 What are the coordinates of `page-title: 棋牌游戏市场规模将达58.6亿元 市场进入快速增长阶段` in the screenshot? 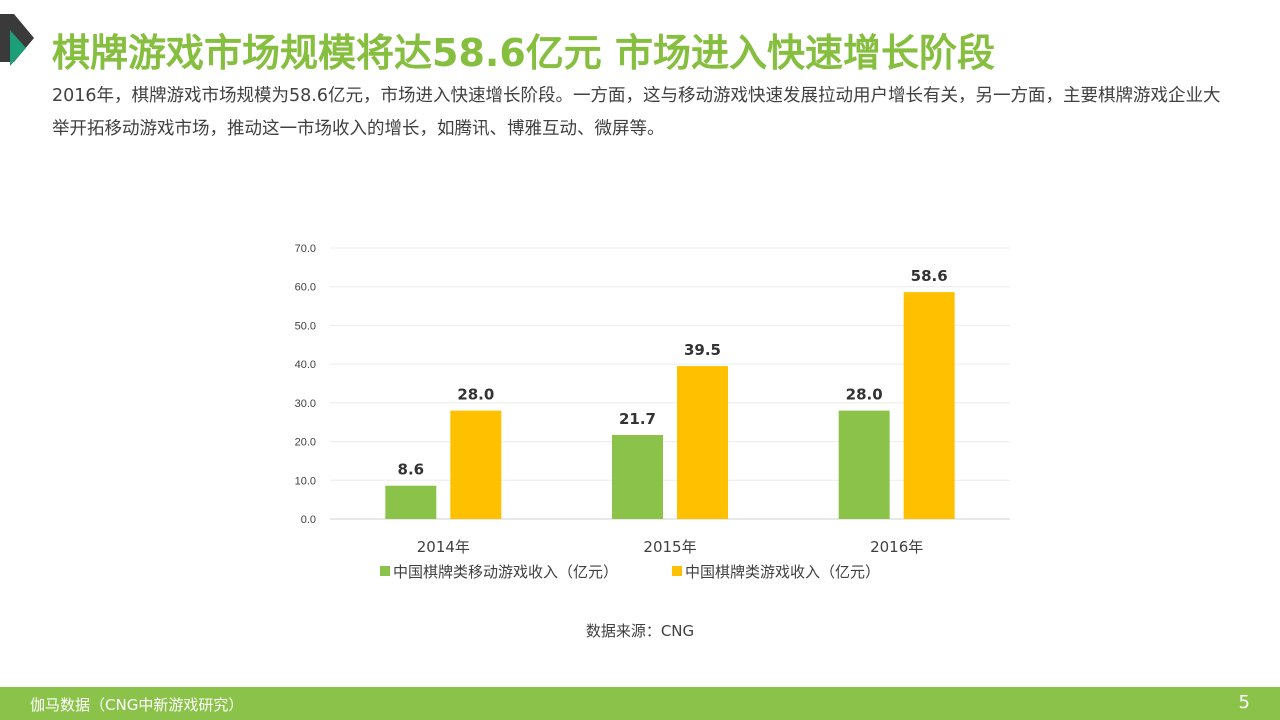 It's located at (523, 53).